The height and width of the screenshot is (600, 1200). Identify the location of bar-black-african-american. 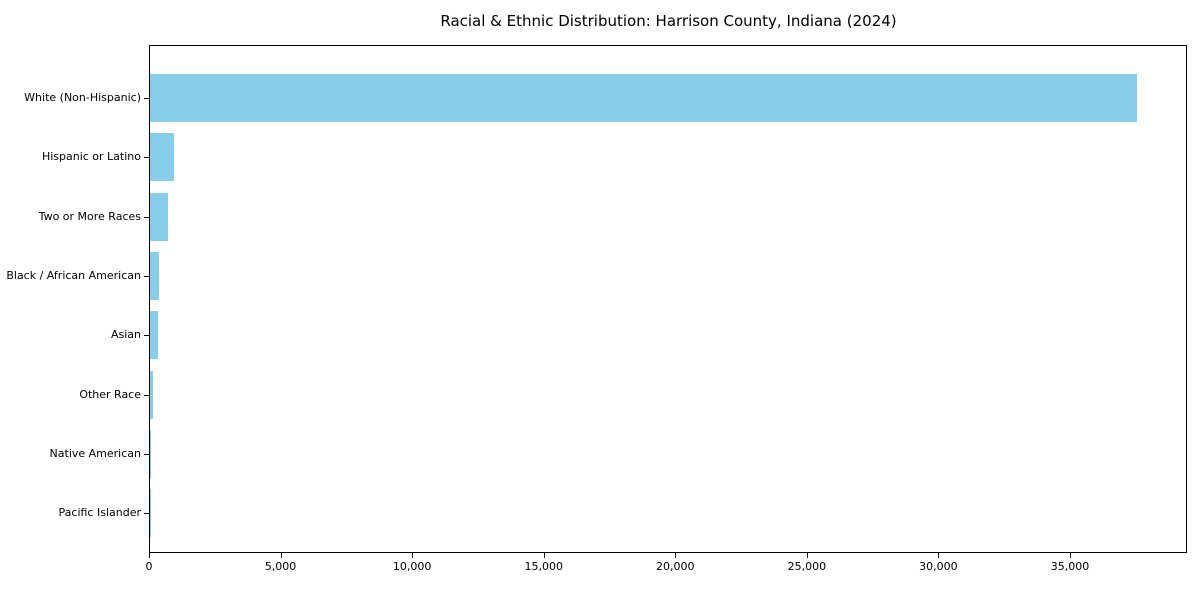
(155, 275).